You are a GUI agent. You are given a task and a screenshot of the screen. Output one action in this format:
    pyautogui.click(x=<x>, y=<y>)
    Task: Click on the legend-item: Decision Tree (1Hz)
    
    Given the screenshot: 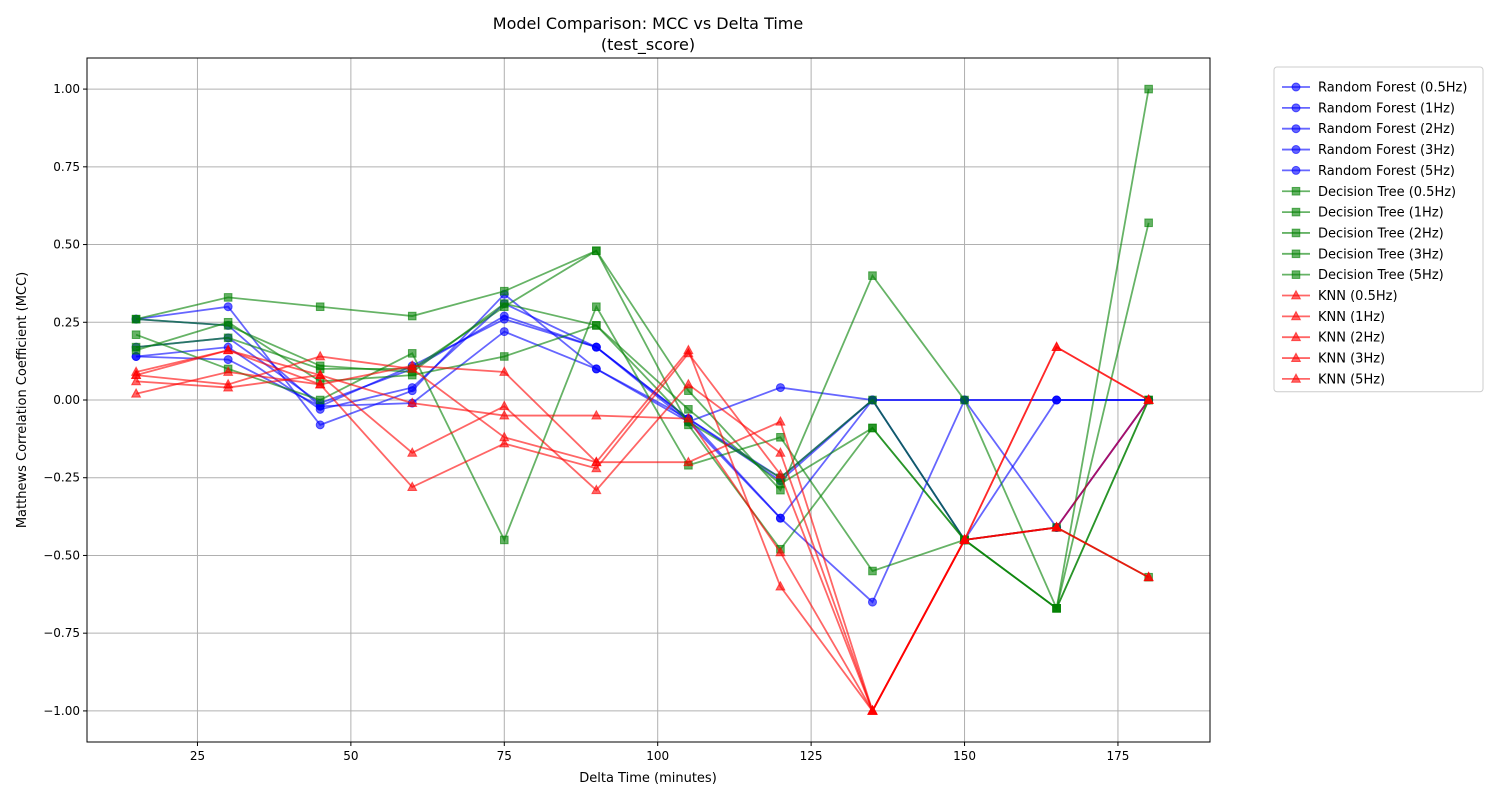 What is the action you would take?
    pyautogui.click(x=1363, y=213)
    